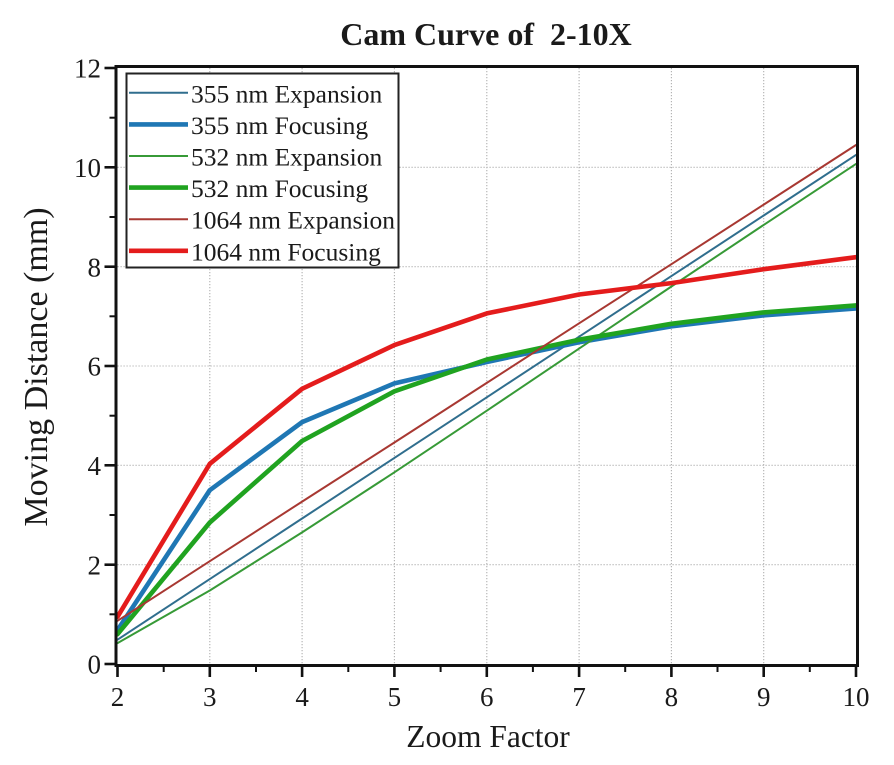 This screenshot has height=765, width=894. Describe the element at coordinates (286, 251) in the screenshot. I see `svg-text: 1064 nm Focusing` at that location.